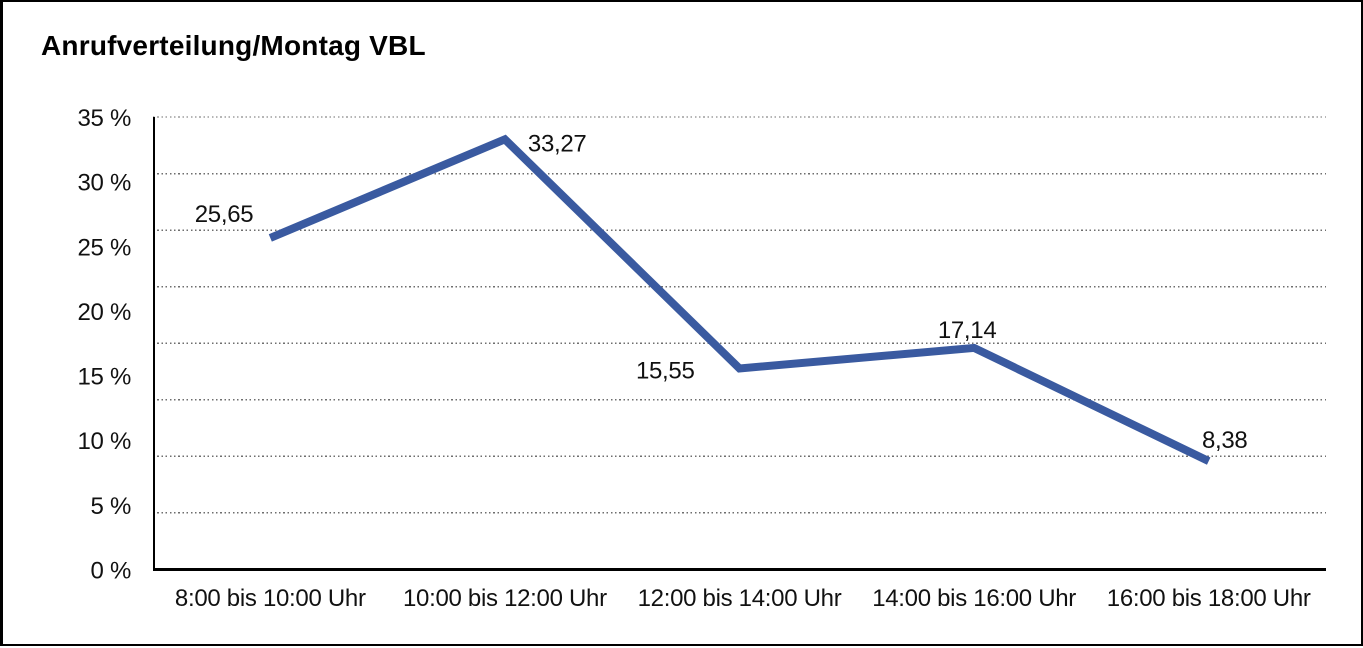  What do you see at coordinates (104, 247) in the screenshot?
I see `y-tick-label: 25 %` at bounding box center [104, 247].